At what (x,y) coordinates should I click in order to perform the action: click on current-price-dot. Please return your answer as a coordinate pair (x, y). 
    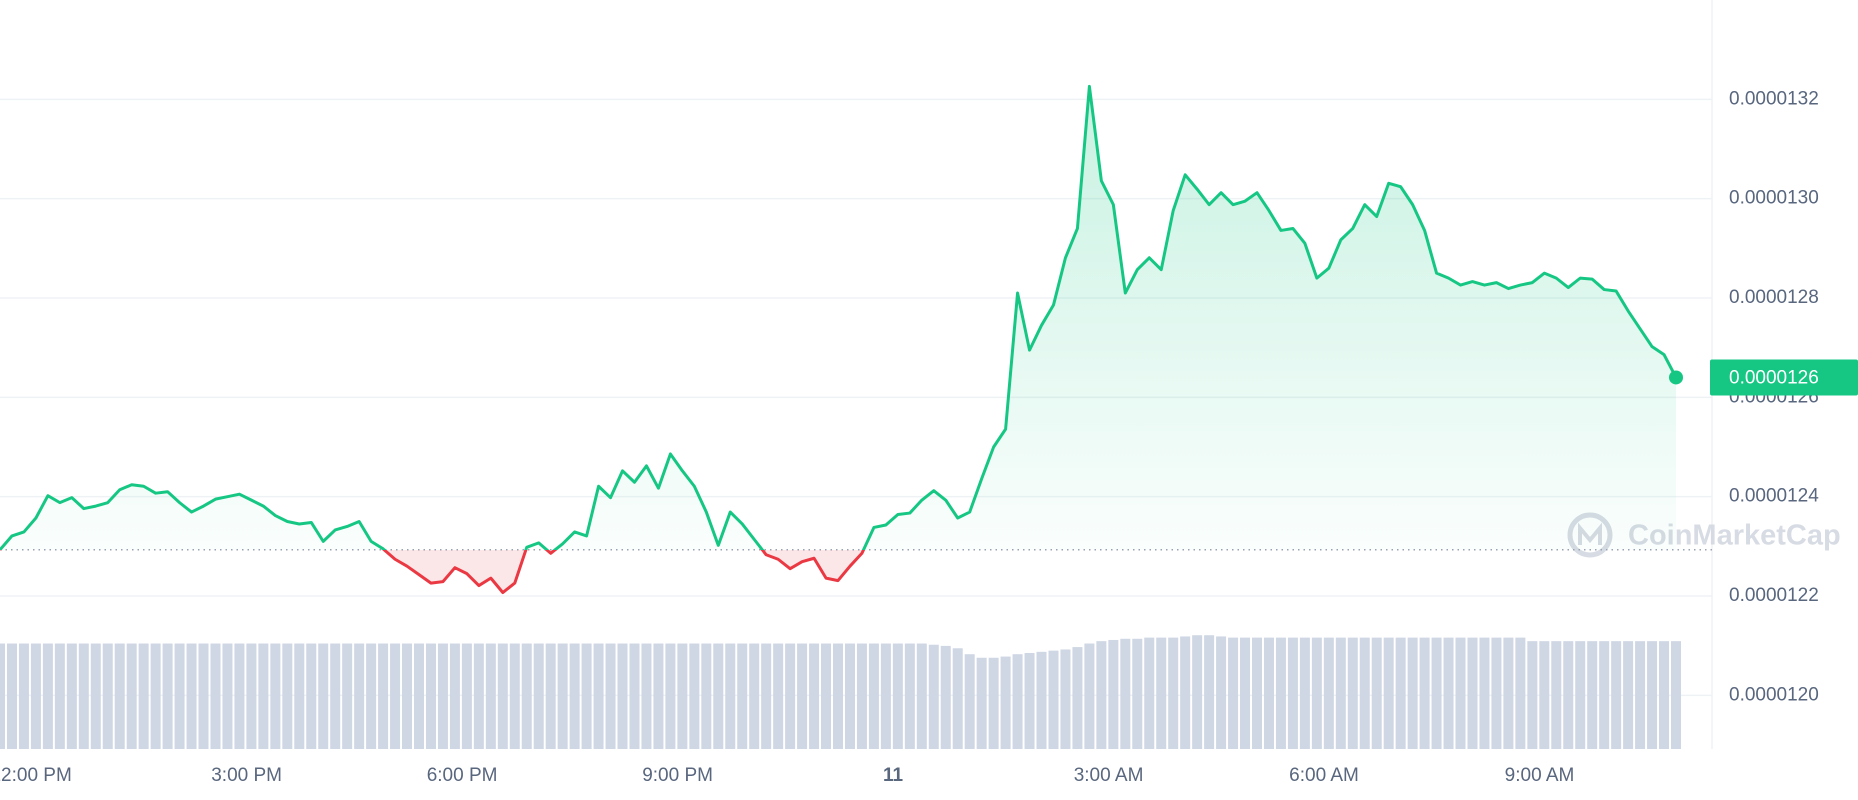
    Looking at the image, I should click on (1676, 377).